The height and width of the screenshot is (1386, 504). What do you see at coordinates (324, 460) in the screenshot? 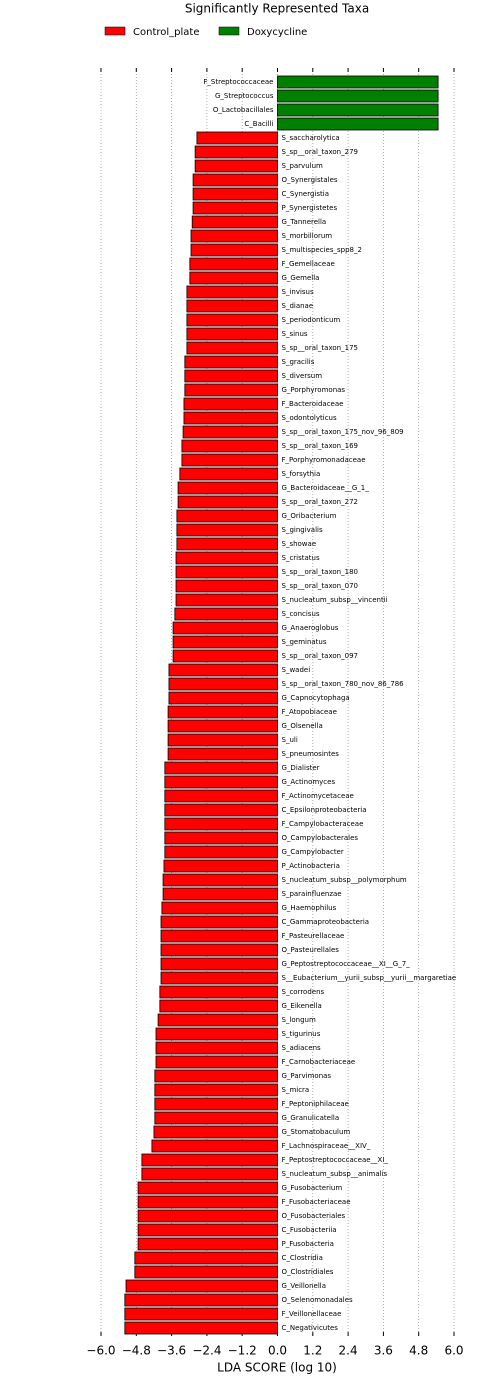
I see `category-label: F_Porphyromonadaceae` at bounding box center [324, 460].